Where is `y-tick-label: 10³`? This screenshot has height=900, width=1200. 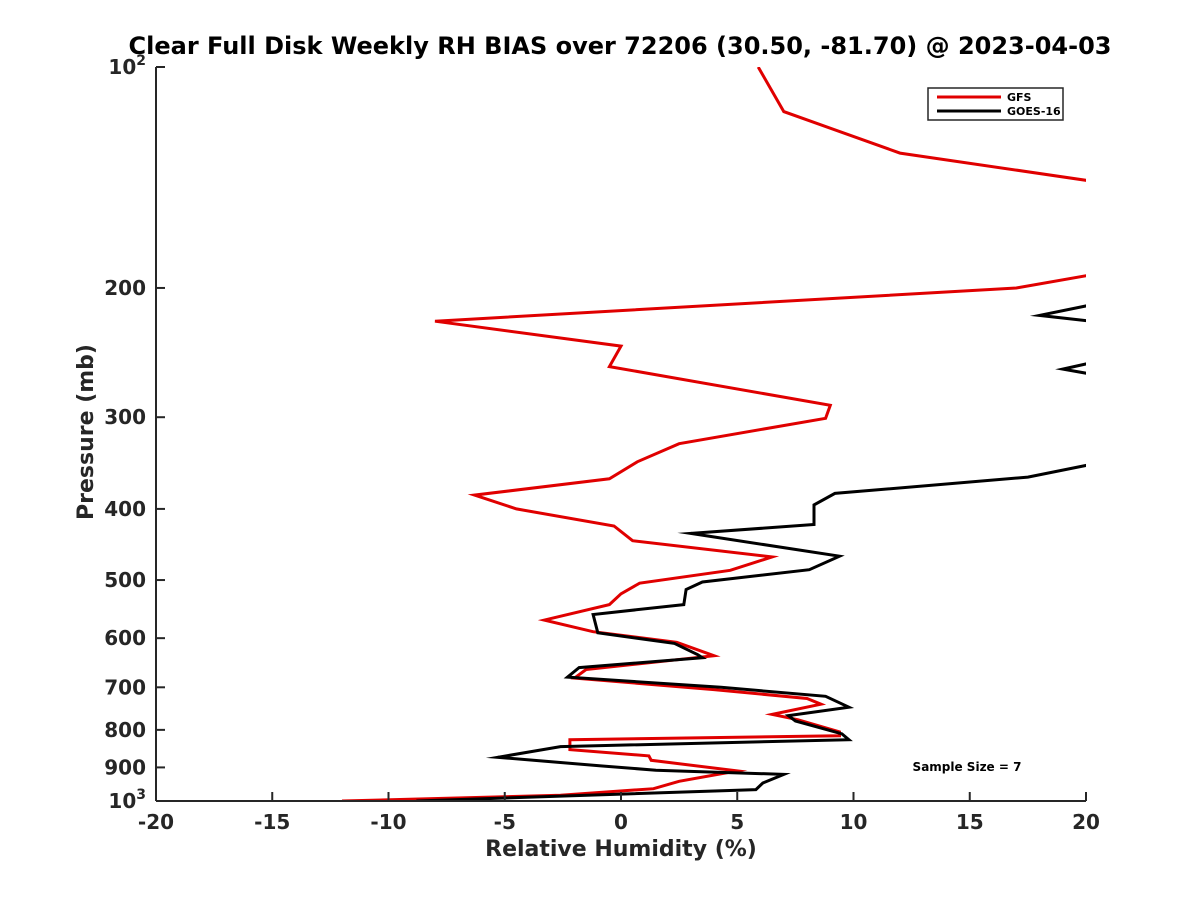 y-tick-label: 10³ is located at coordinates (127, 800).